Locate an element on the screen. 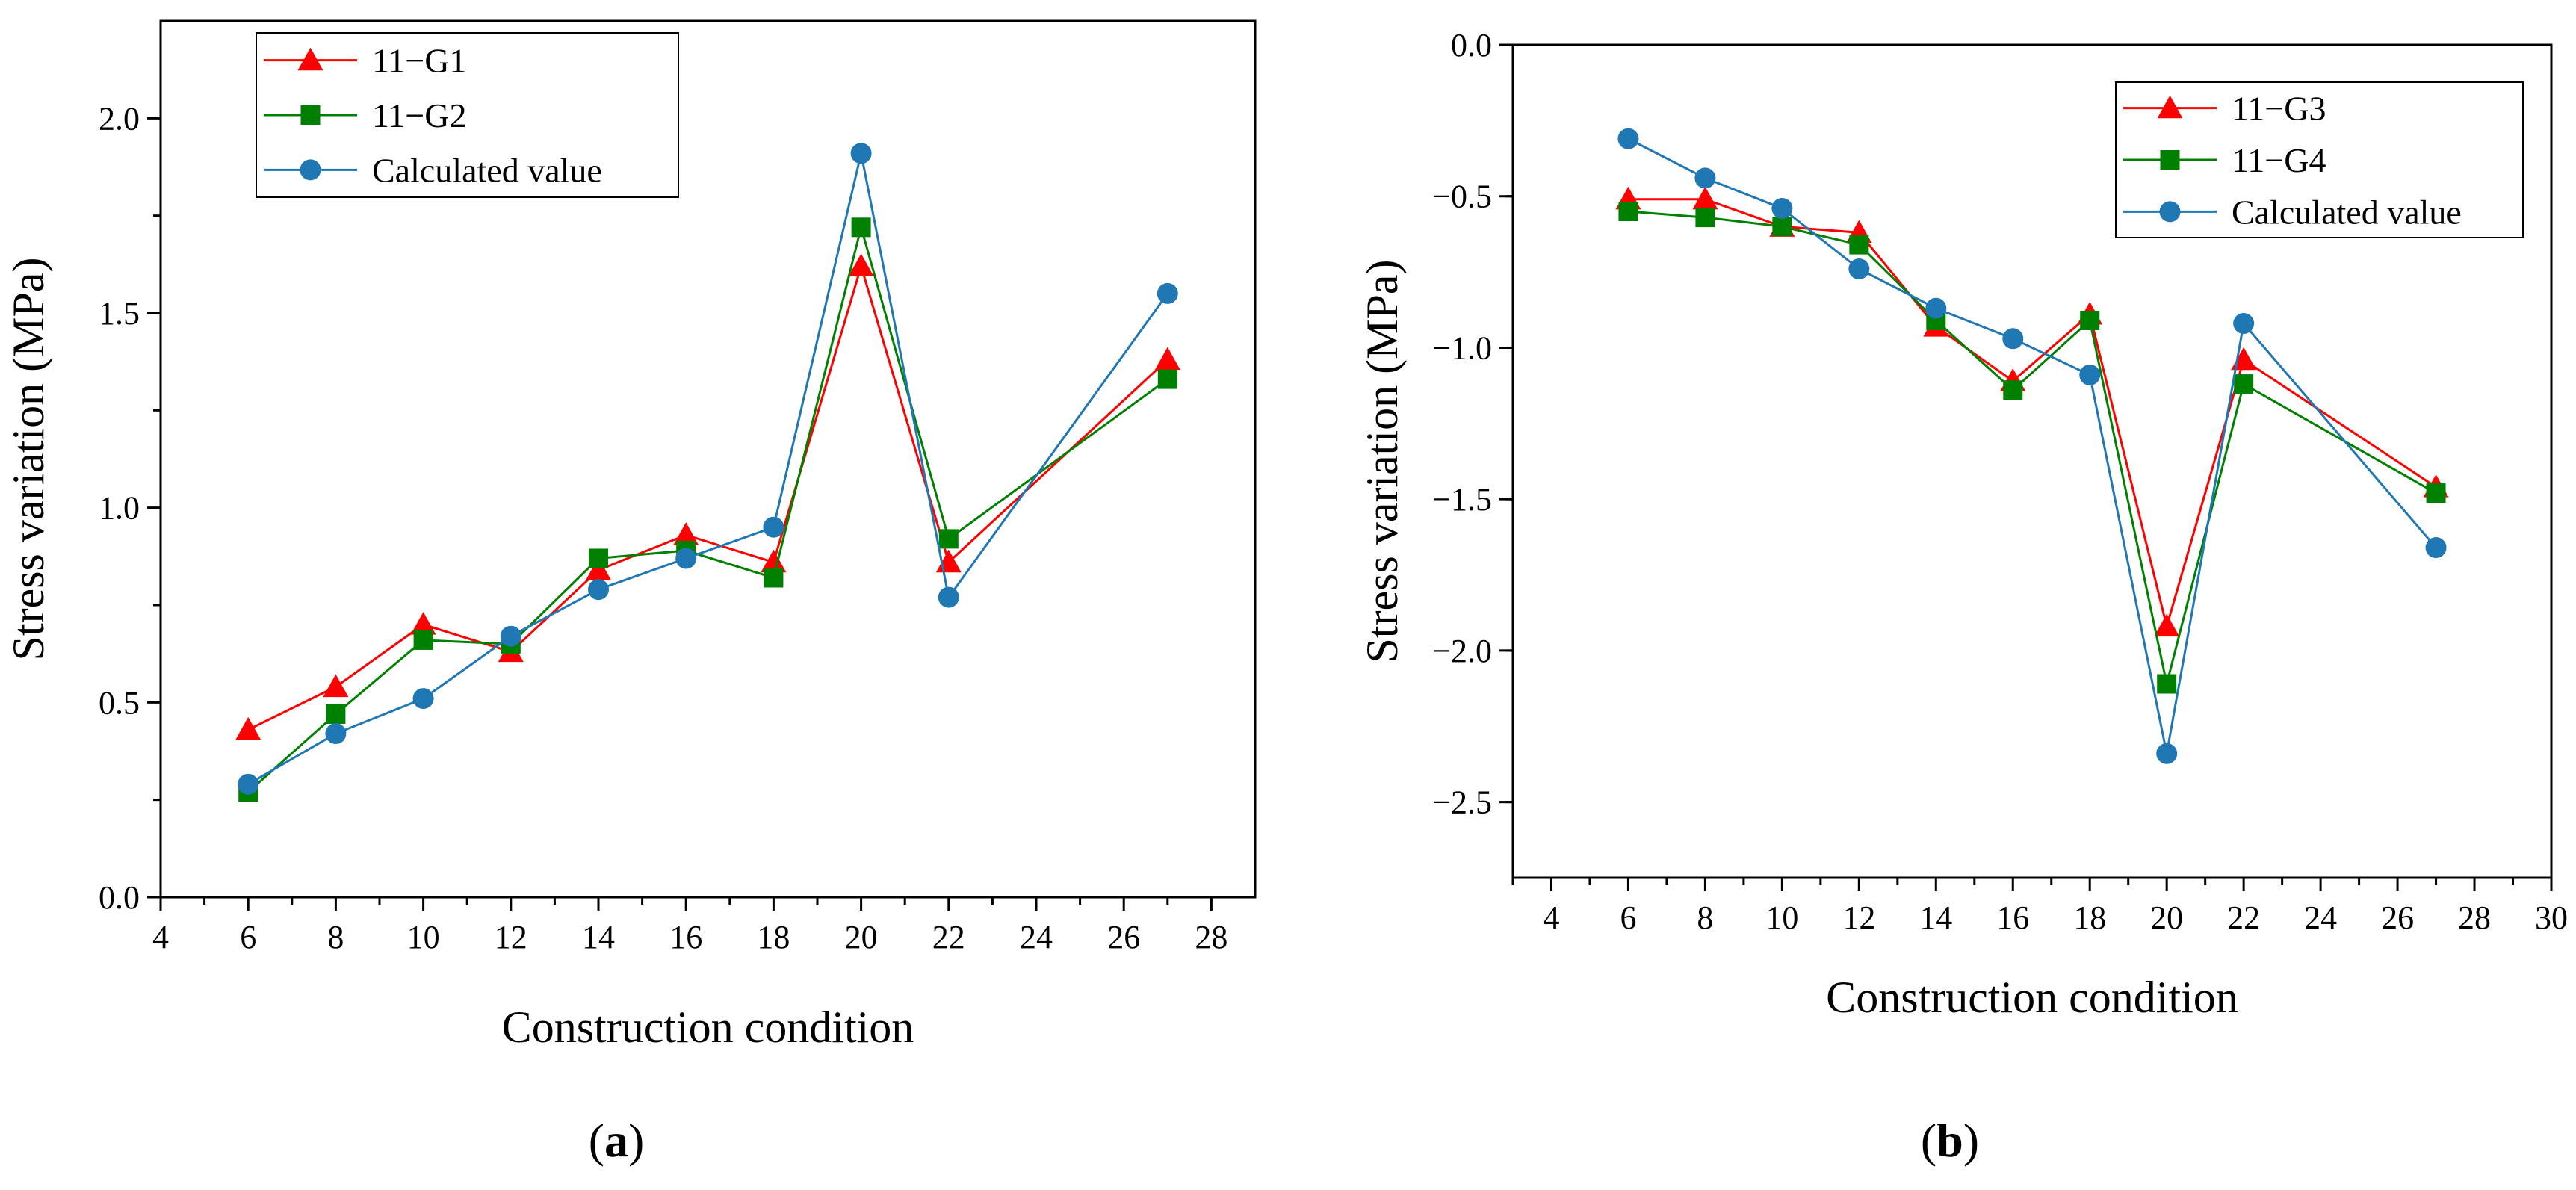 This screenshot has height=1190, width=2576. x-tick-label: 30 is located at coordinates (2551, 917).